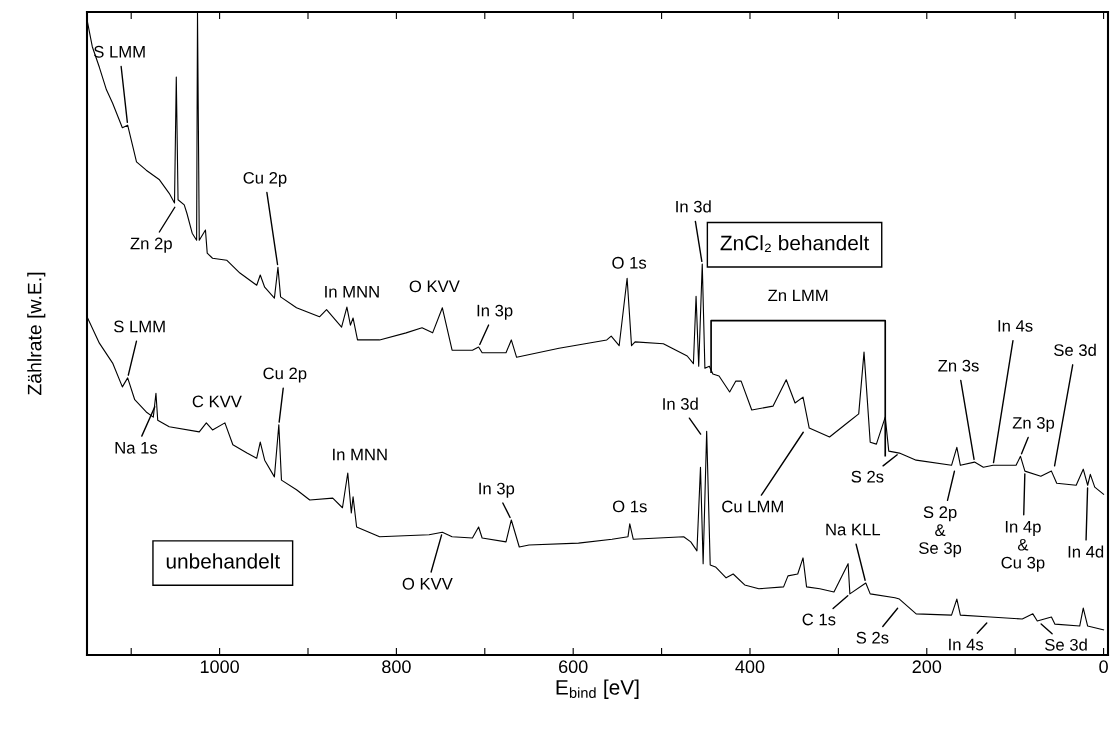 The width and height of the screenshot is (1118, 736). I want to click on y-axis-title: Zählrate [w.E.], so click(36, 334).